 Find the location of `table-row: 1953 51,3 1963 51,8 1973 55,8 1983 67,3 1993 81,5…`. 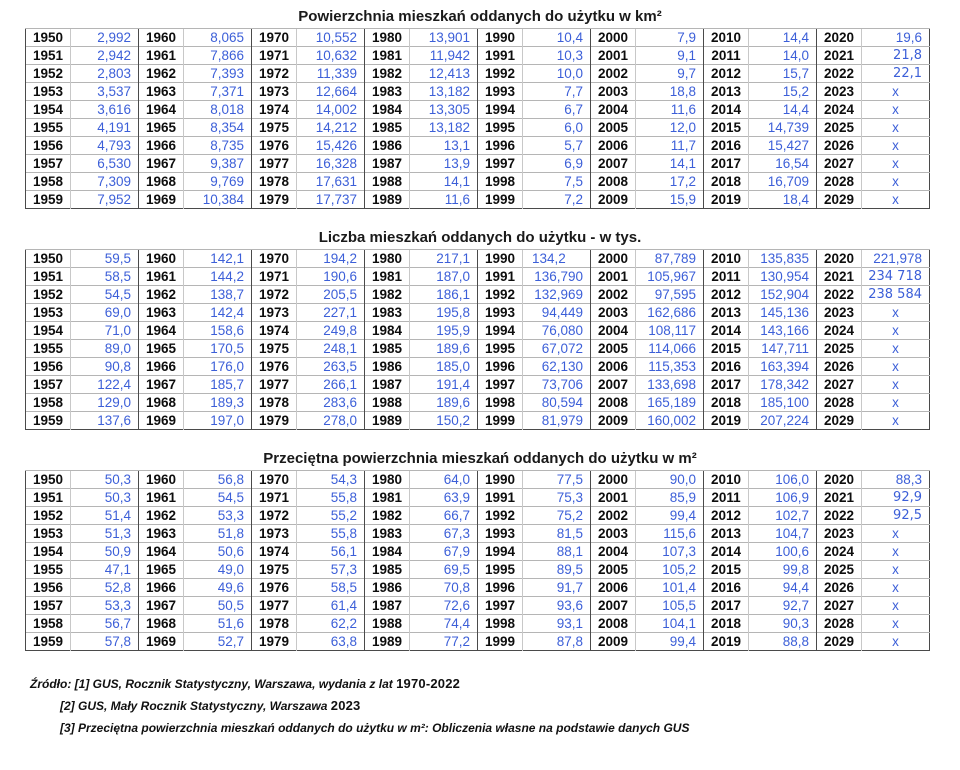

table-row: 1953 51,3 1963 51,8 1973 55,8 1983 67,3 1993 81,5… is located at coordinates (477, 533).